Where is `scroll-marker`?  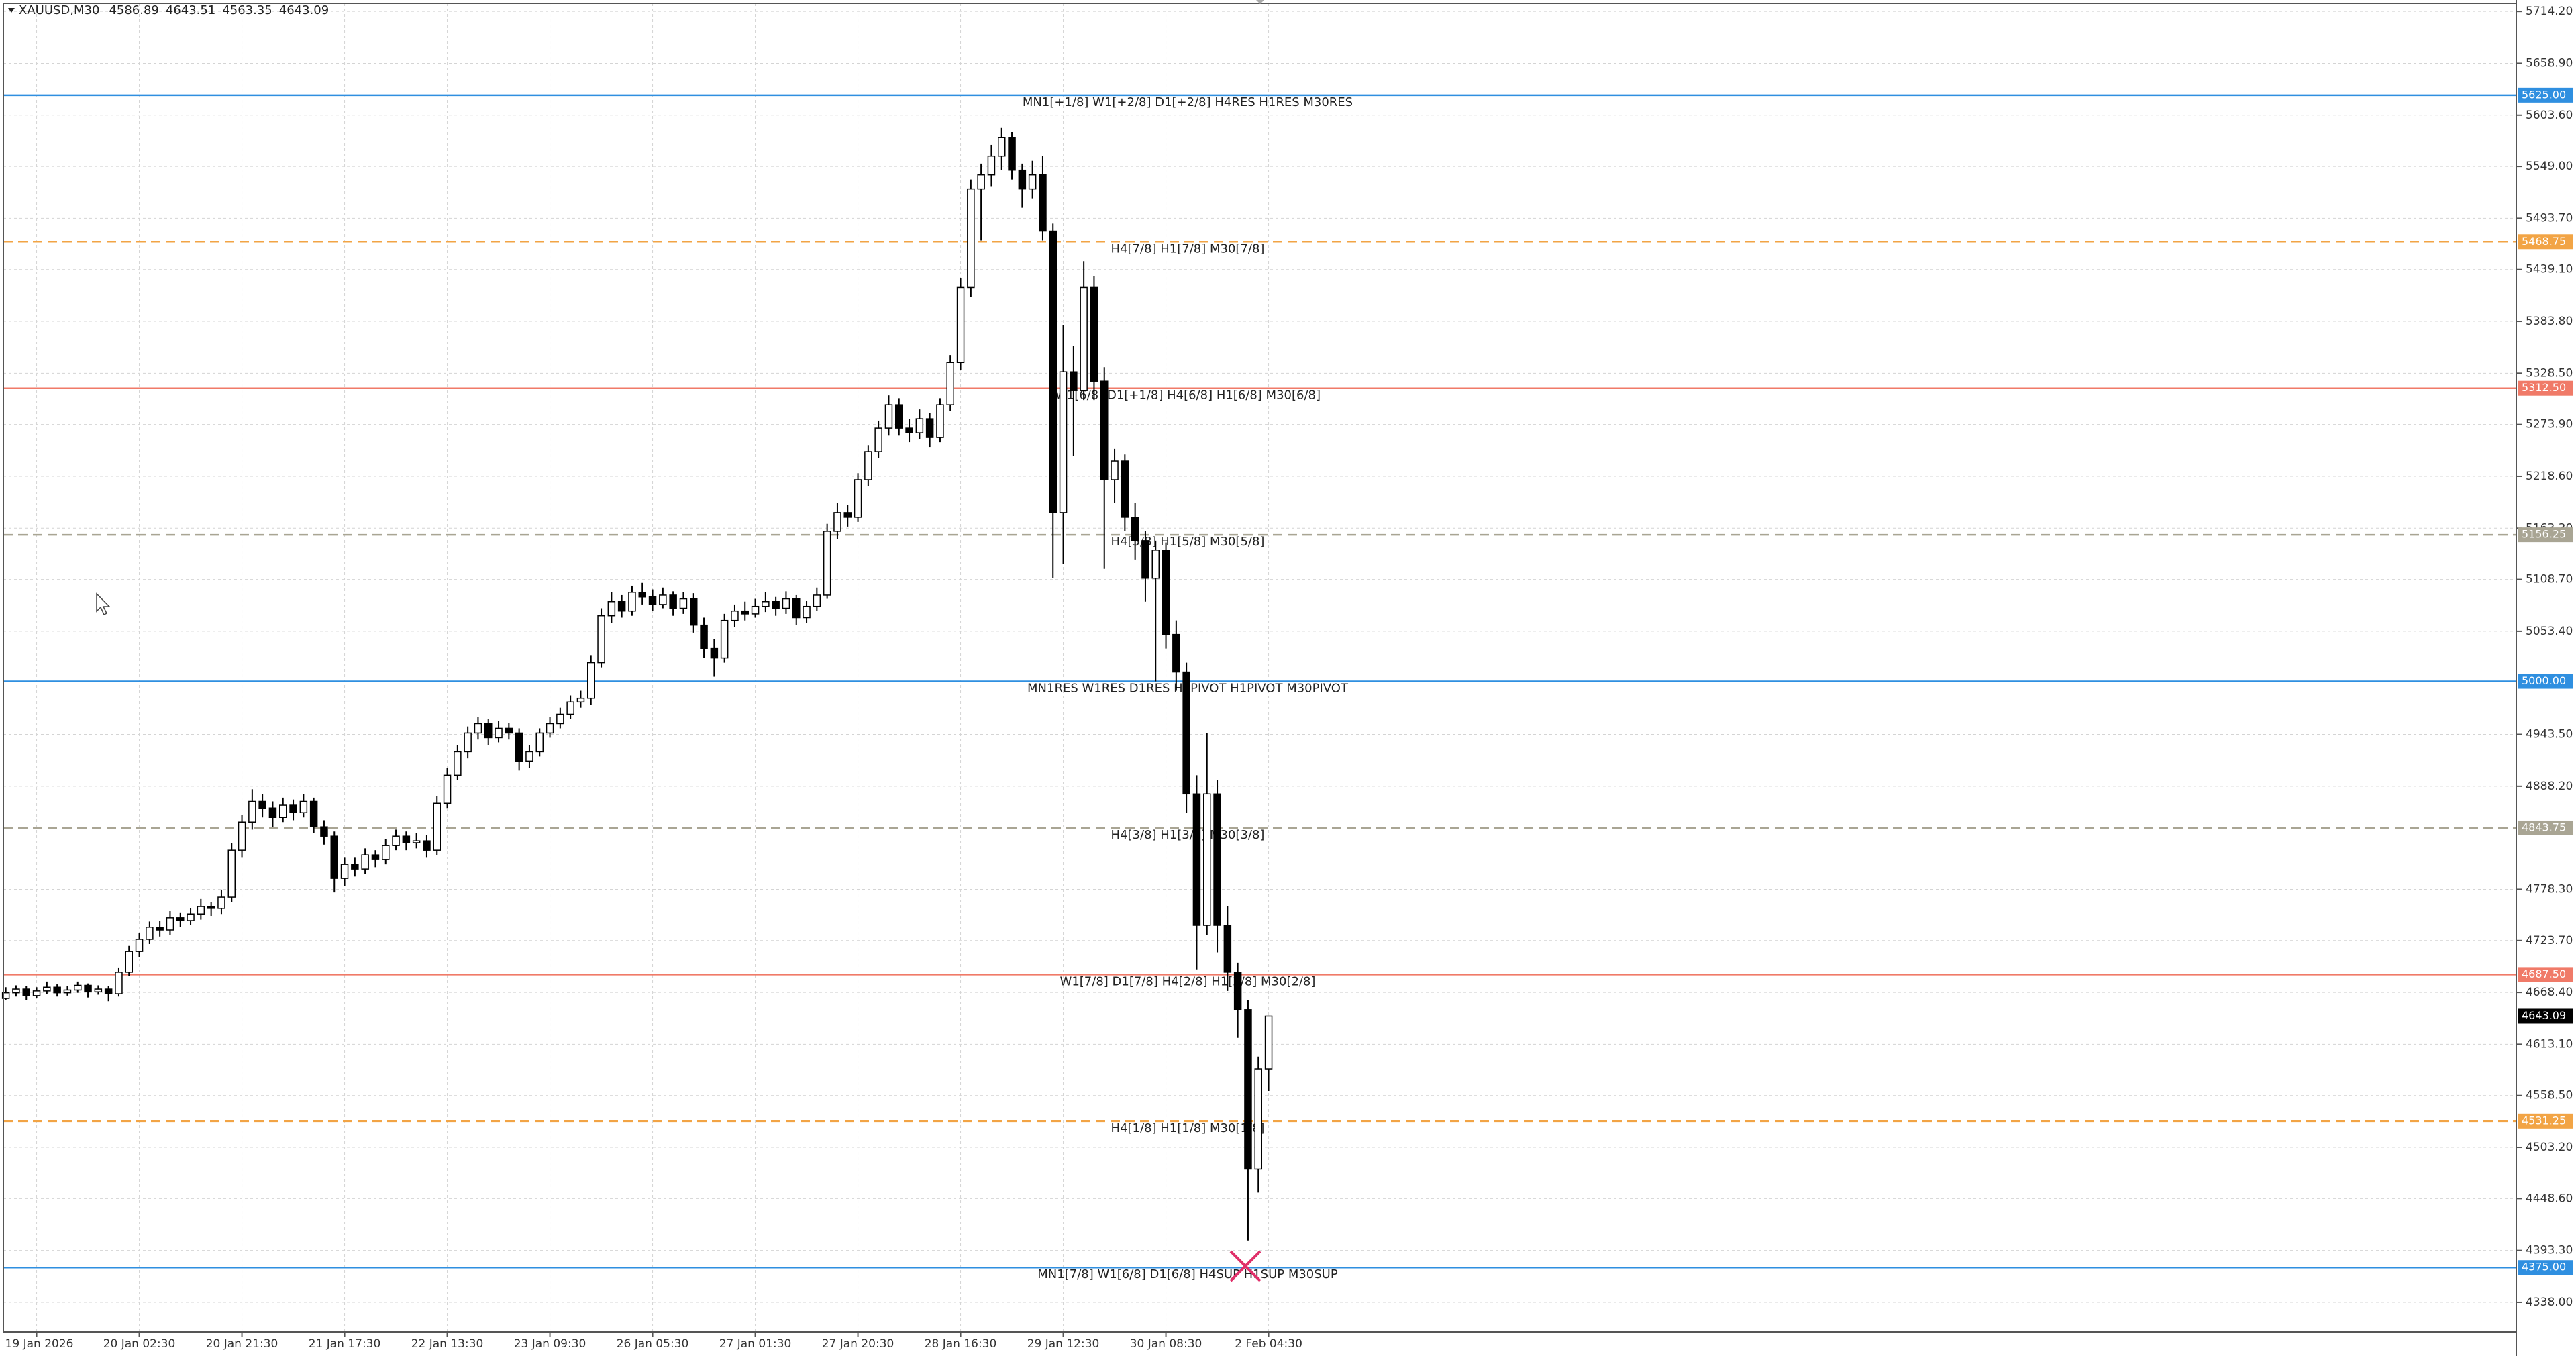
scroll-marker is located at coordinates (1260, 2).